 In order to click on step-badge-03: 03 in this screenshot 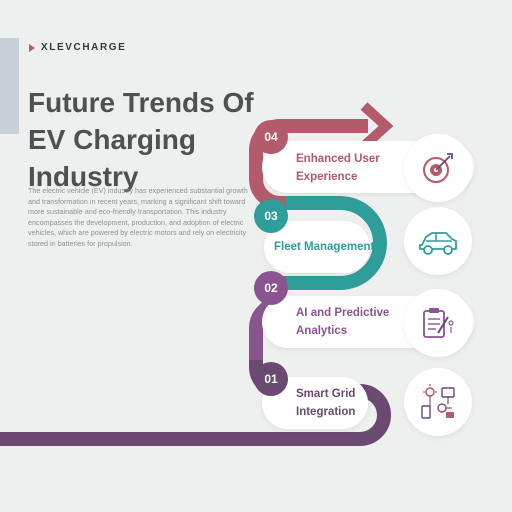, I will do `click(271, 216)`.